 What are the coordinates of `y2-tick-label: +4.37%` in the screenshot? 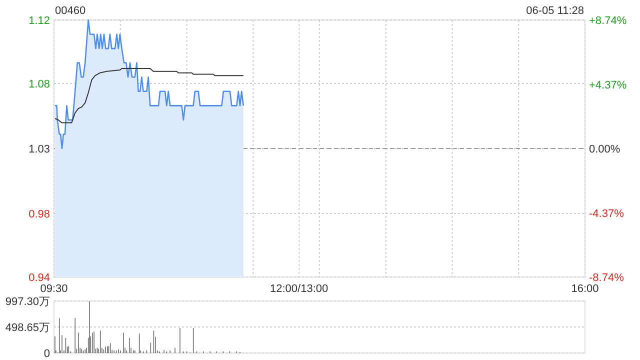 It's located at (608, 85).